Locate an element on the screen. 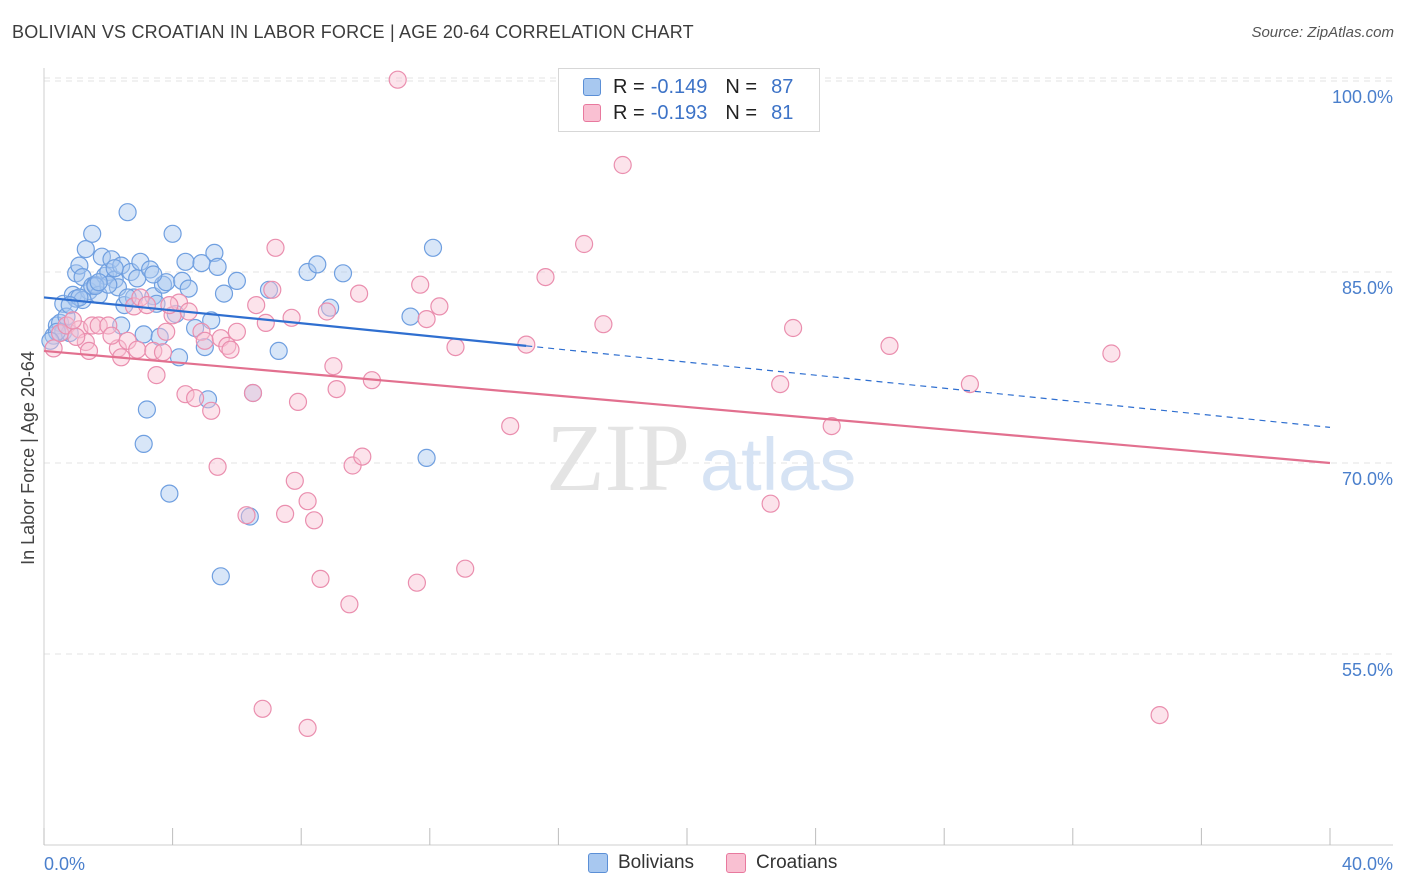 The width and height of the screenshot is (1406, 892). y-axis-label: In Labor Force | Age 20-64 is located at coordinates (28, 458).